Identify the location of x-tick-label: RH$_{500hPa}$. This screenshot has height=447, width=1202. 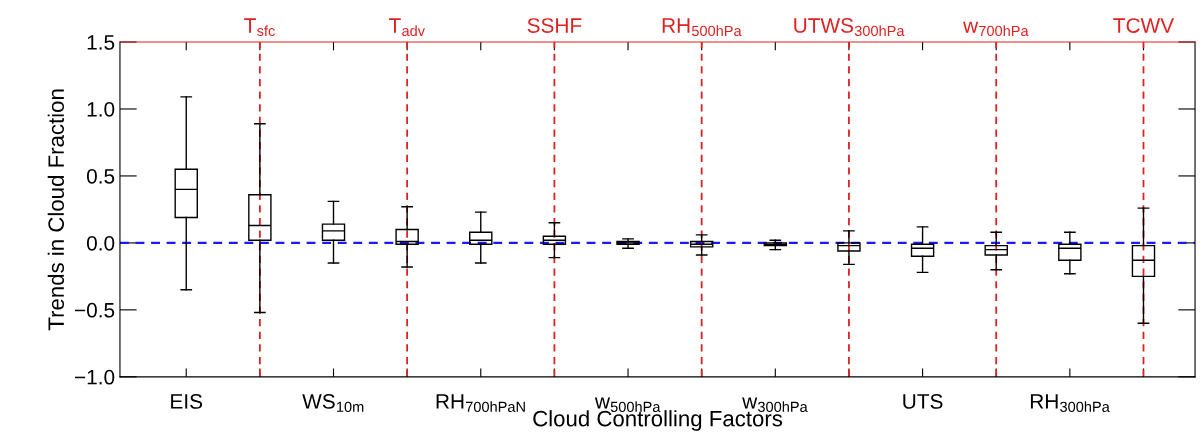
(702, 27).